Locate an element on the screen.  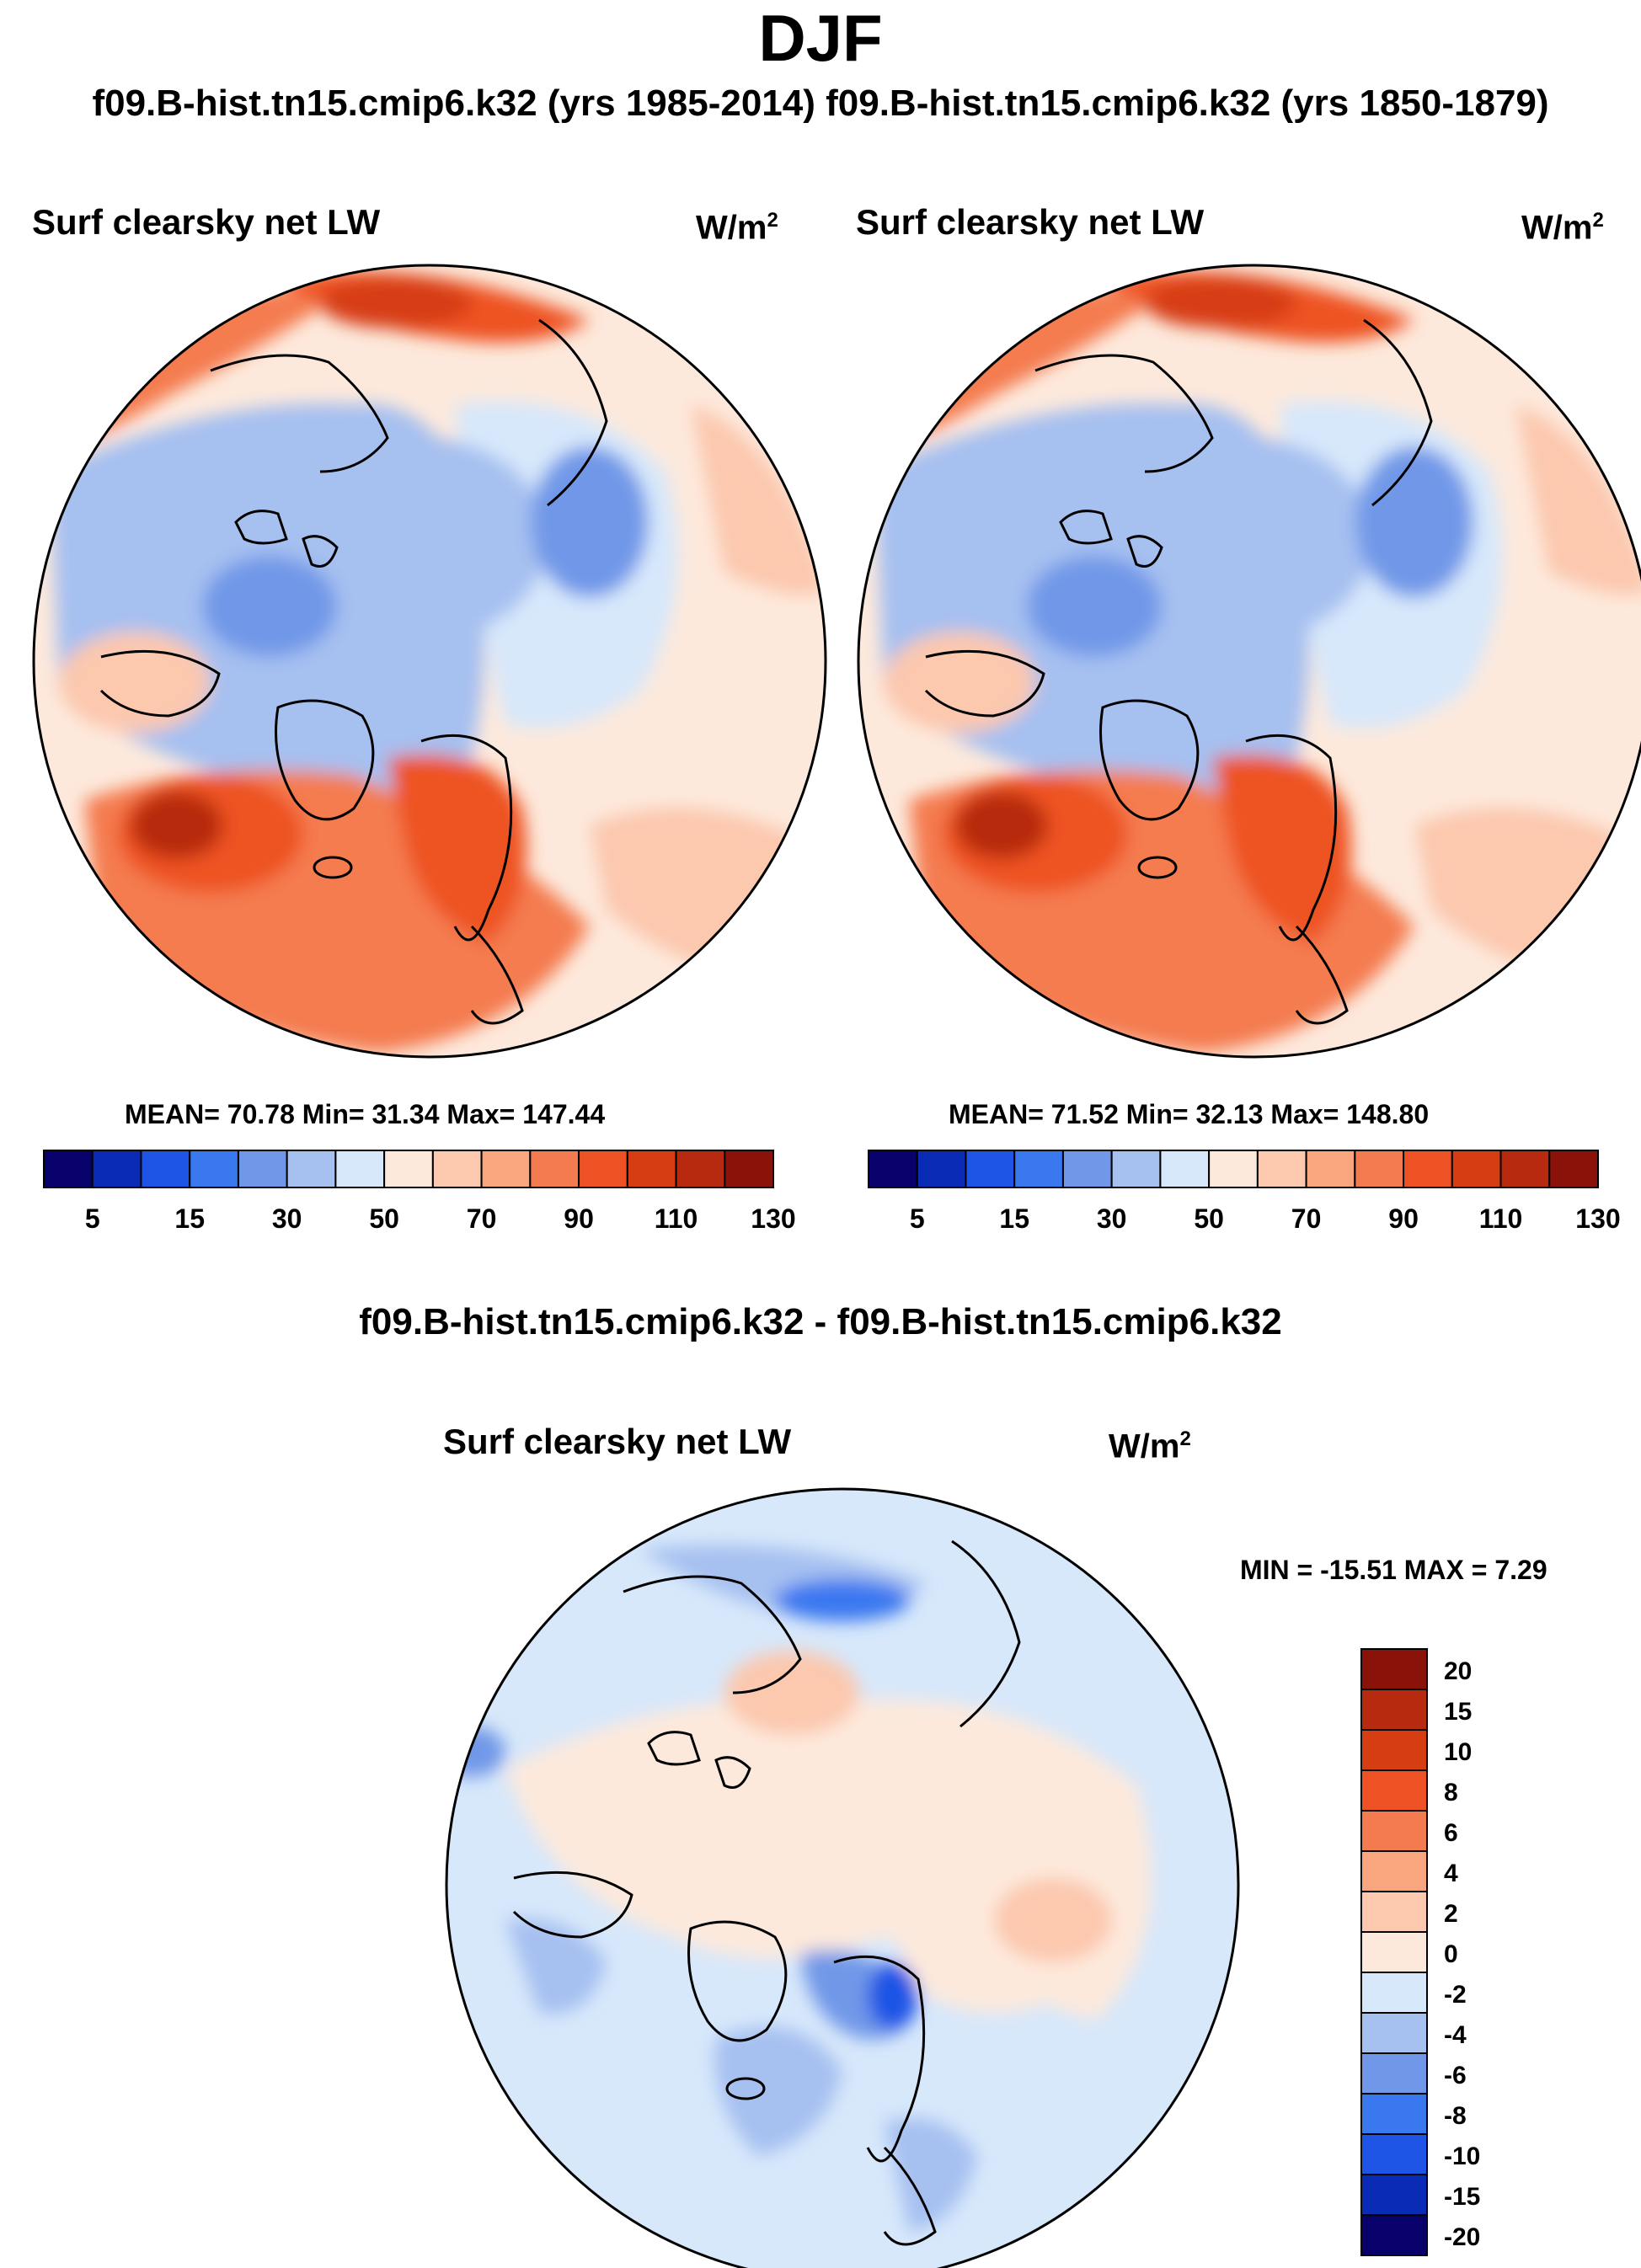
colorbar-diff-label: 15 is located at coordinates (1458, 1712).